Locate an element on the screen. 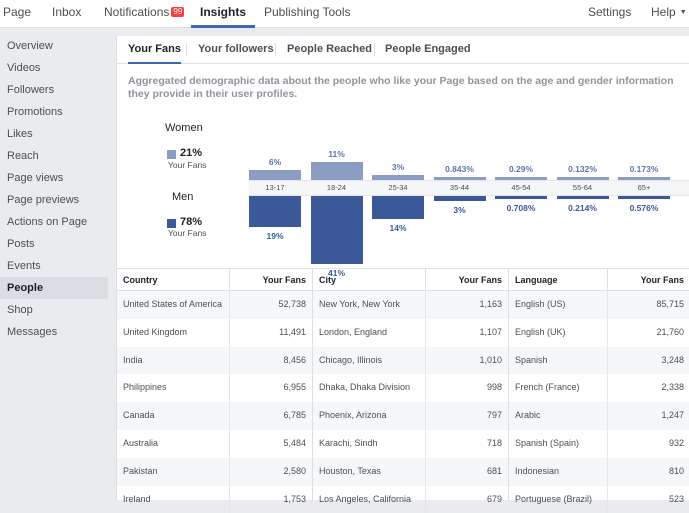  sidebar-item-actions-on-page: Actions on Page is located at coordinates (47, 222).